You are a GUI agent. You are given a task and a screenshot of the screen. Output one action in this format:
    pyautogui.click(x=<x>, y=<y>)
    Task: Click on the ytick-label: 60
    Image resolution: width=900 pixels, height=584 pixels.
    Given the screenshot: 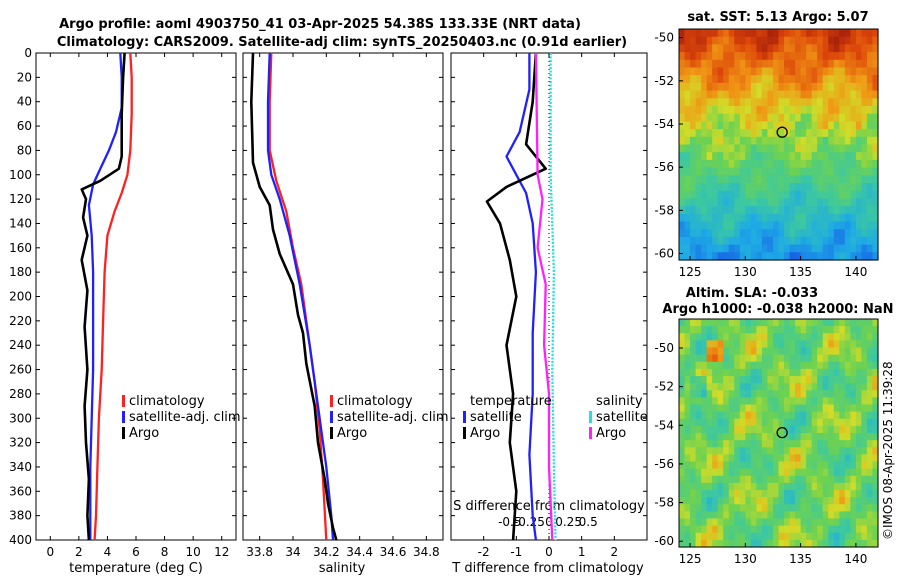 What is the action you would take?
    pyautogui.click(x=24, y=126)
    